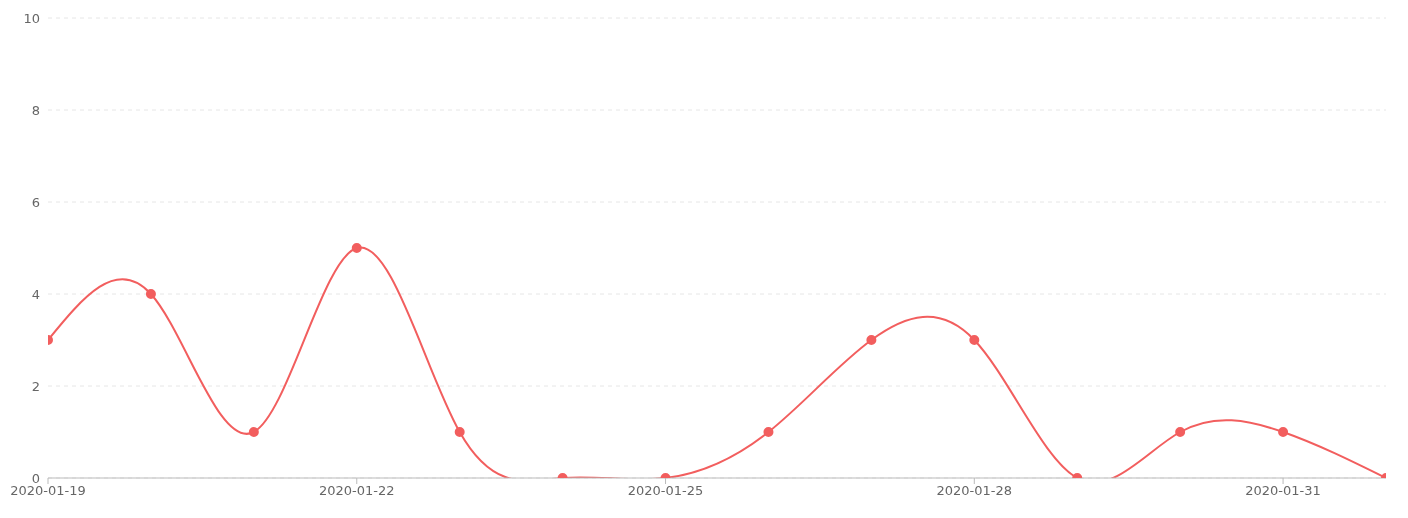  I want to click on y-tick-label: 10, so click(31, 18).